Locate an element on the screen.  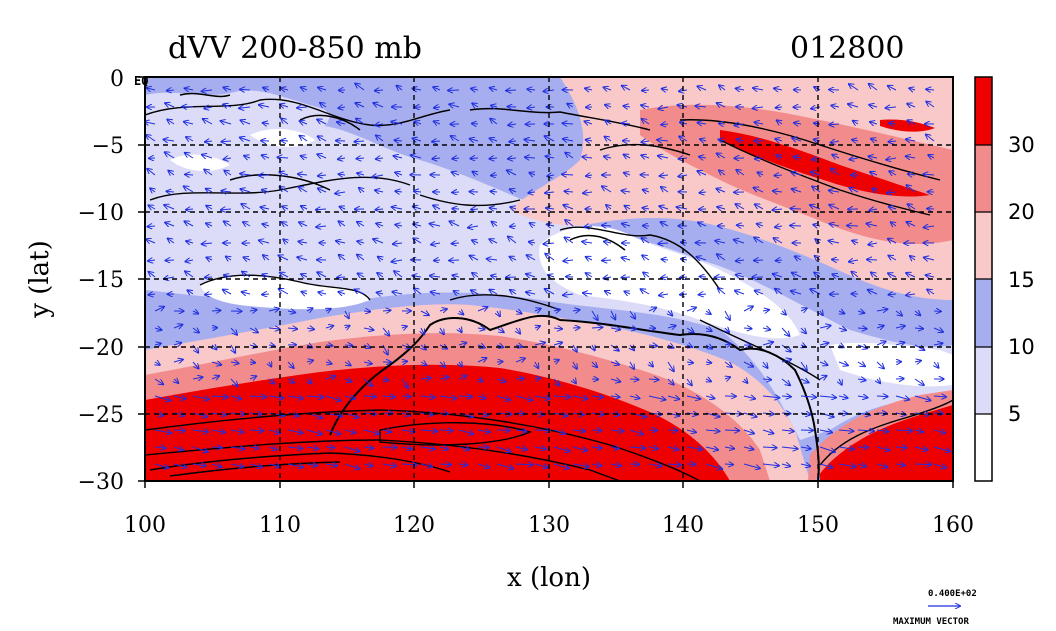
y-tick-label: −30 is located at coordinates (101, 482).